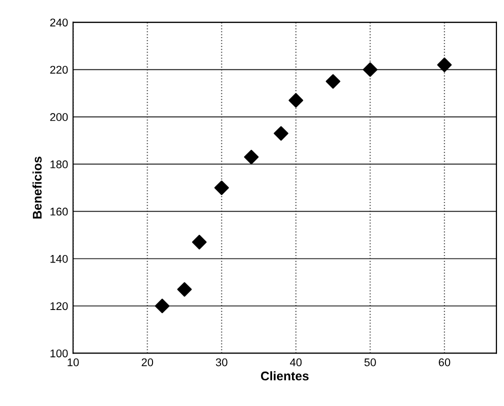 The image size is (504, 406). What do you see at coordinates (37, 187) in the screenshot?
I see `y-axis-title: Beneficios` at bounding box center [37, 187].